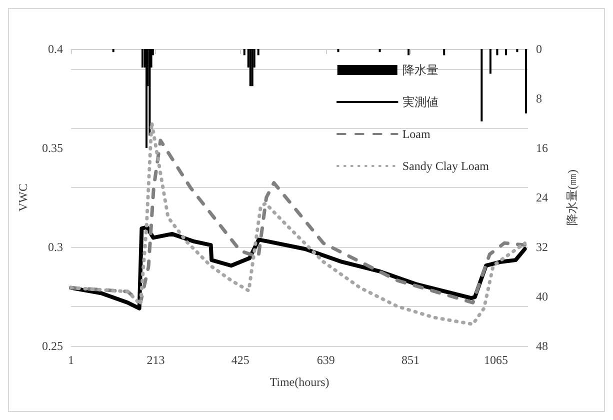 The height and width of the screenshot is (420, 613). I want to click on y2-tick-label: 8, so click(539, 99).